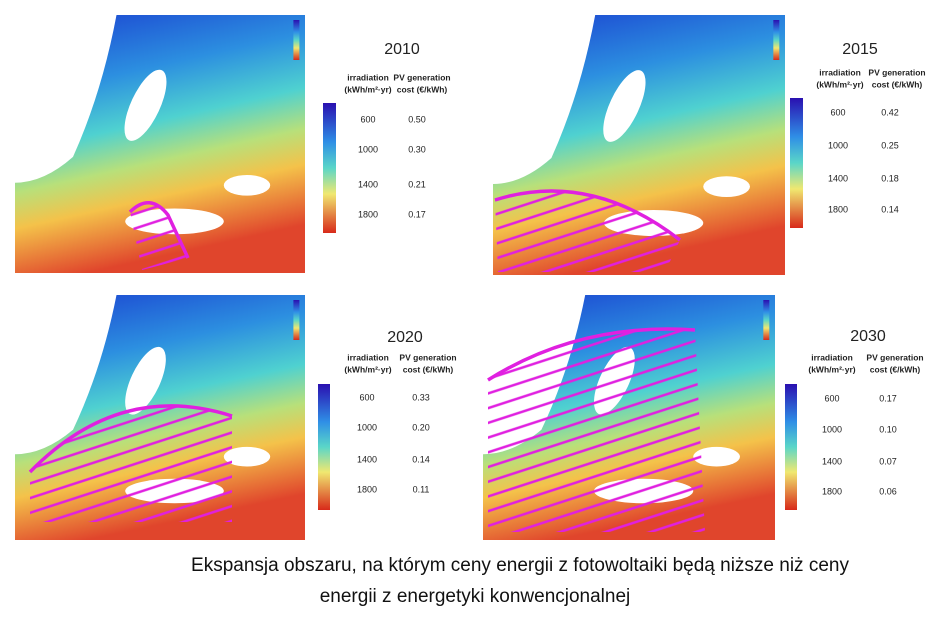 Image resolution: width=943 pixels, height=622 pixels. I want to click on table-cell: 0.33, so click(421, 397).